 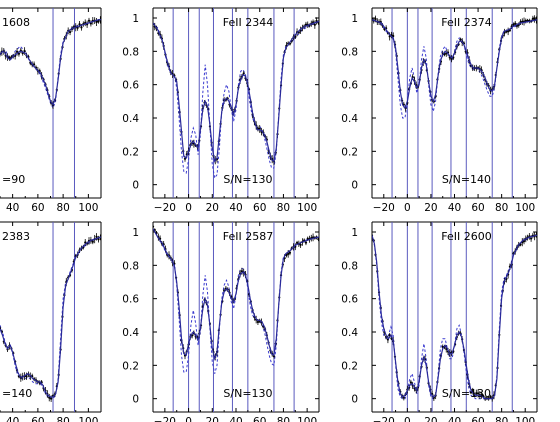 I want to click on panel: 40 60 80 100 1608 =90, so click(x=51, y=110).